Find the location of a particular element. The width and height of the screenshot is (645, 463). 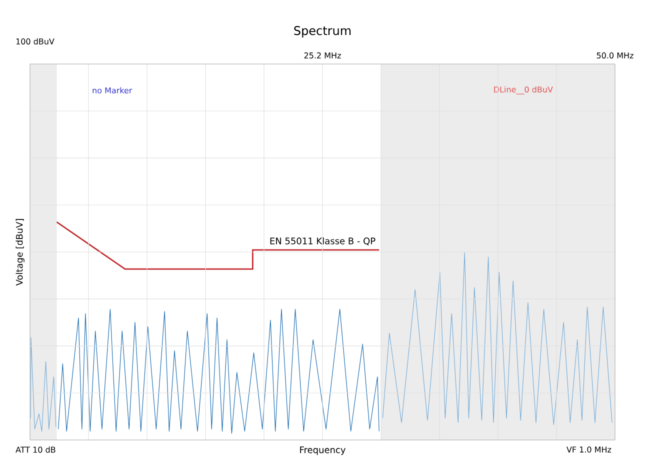

series-label: EN 55011 Klasse B - QP is located at coordinates (323, 241).